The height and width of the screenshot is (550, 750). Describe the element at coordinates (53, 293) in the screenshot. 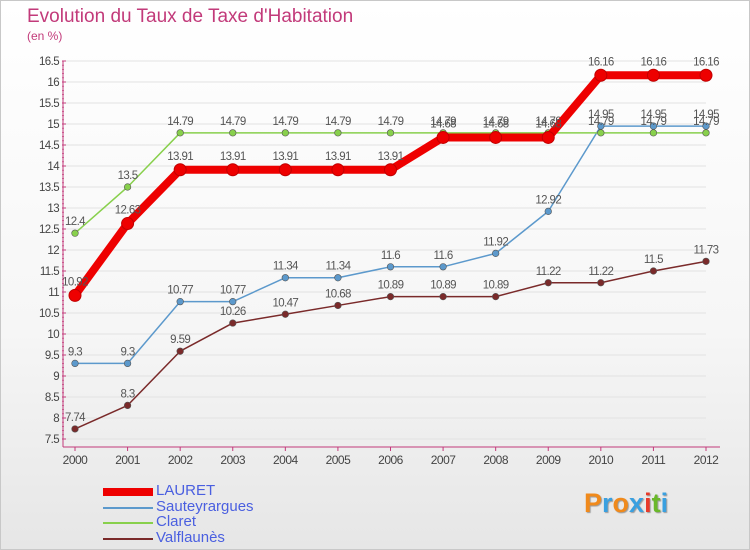

I see `y-tick-label: 11` at that location.